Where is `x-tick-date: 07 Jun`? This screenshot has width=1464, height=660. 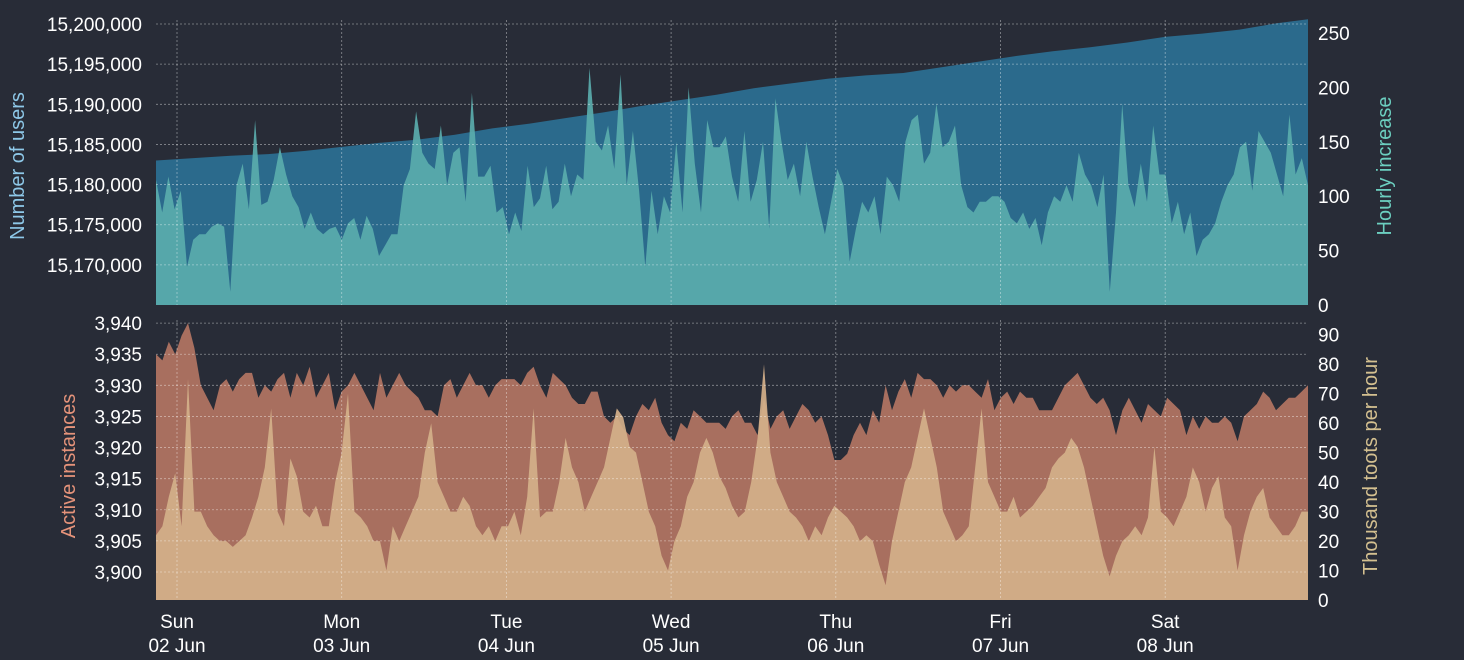 x-tick-date: 07 Jun is located at coordinates (1000, 646).